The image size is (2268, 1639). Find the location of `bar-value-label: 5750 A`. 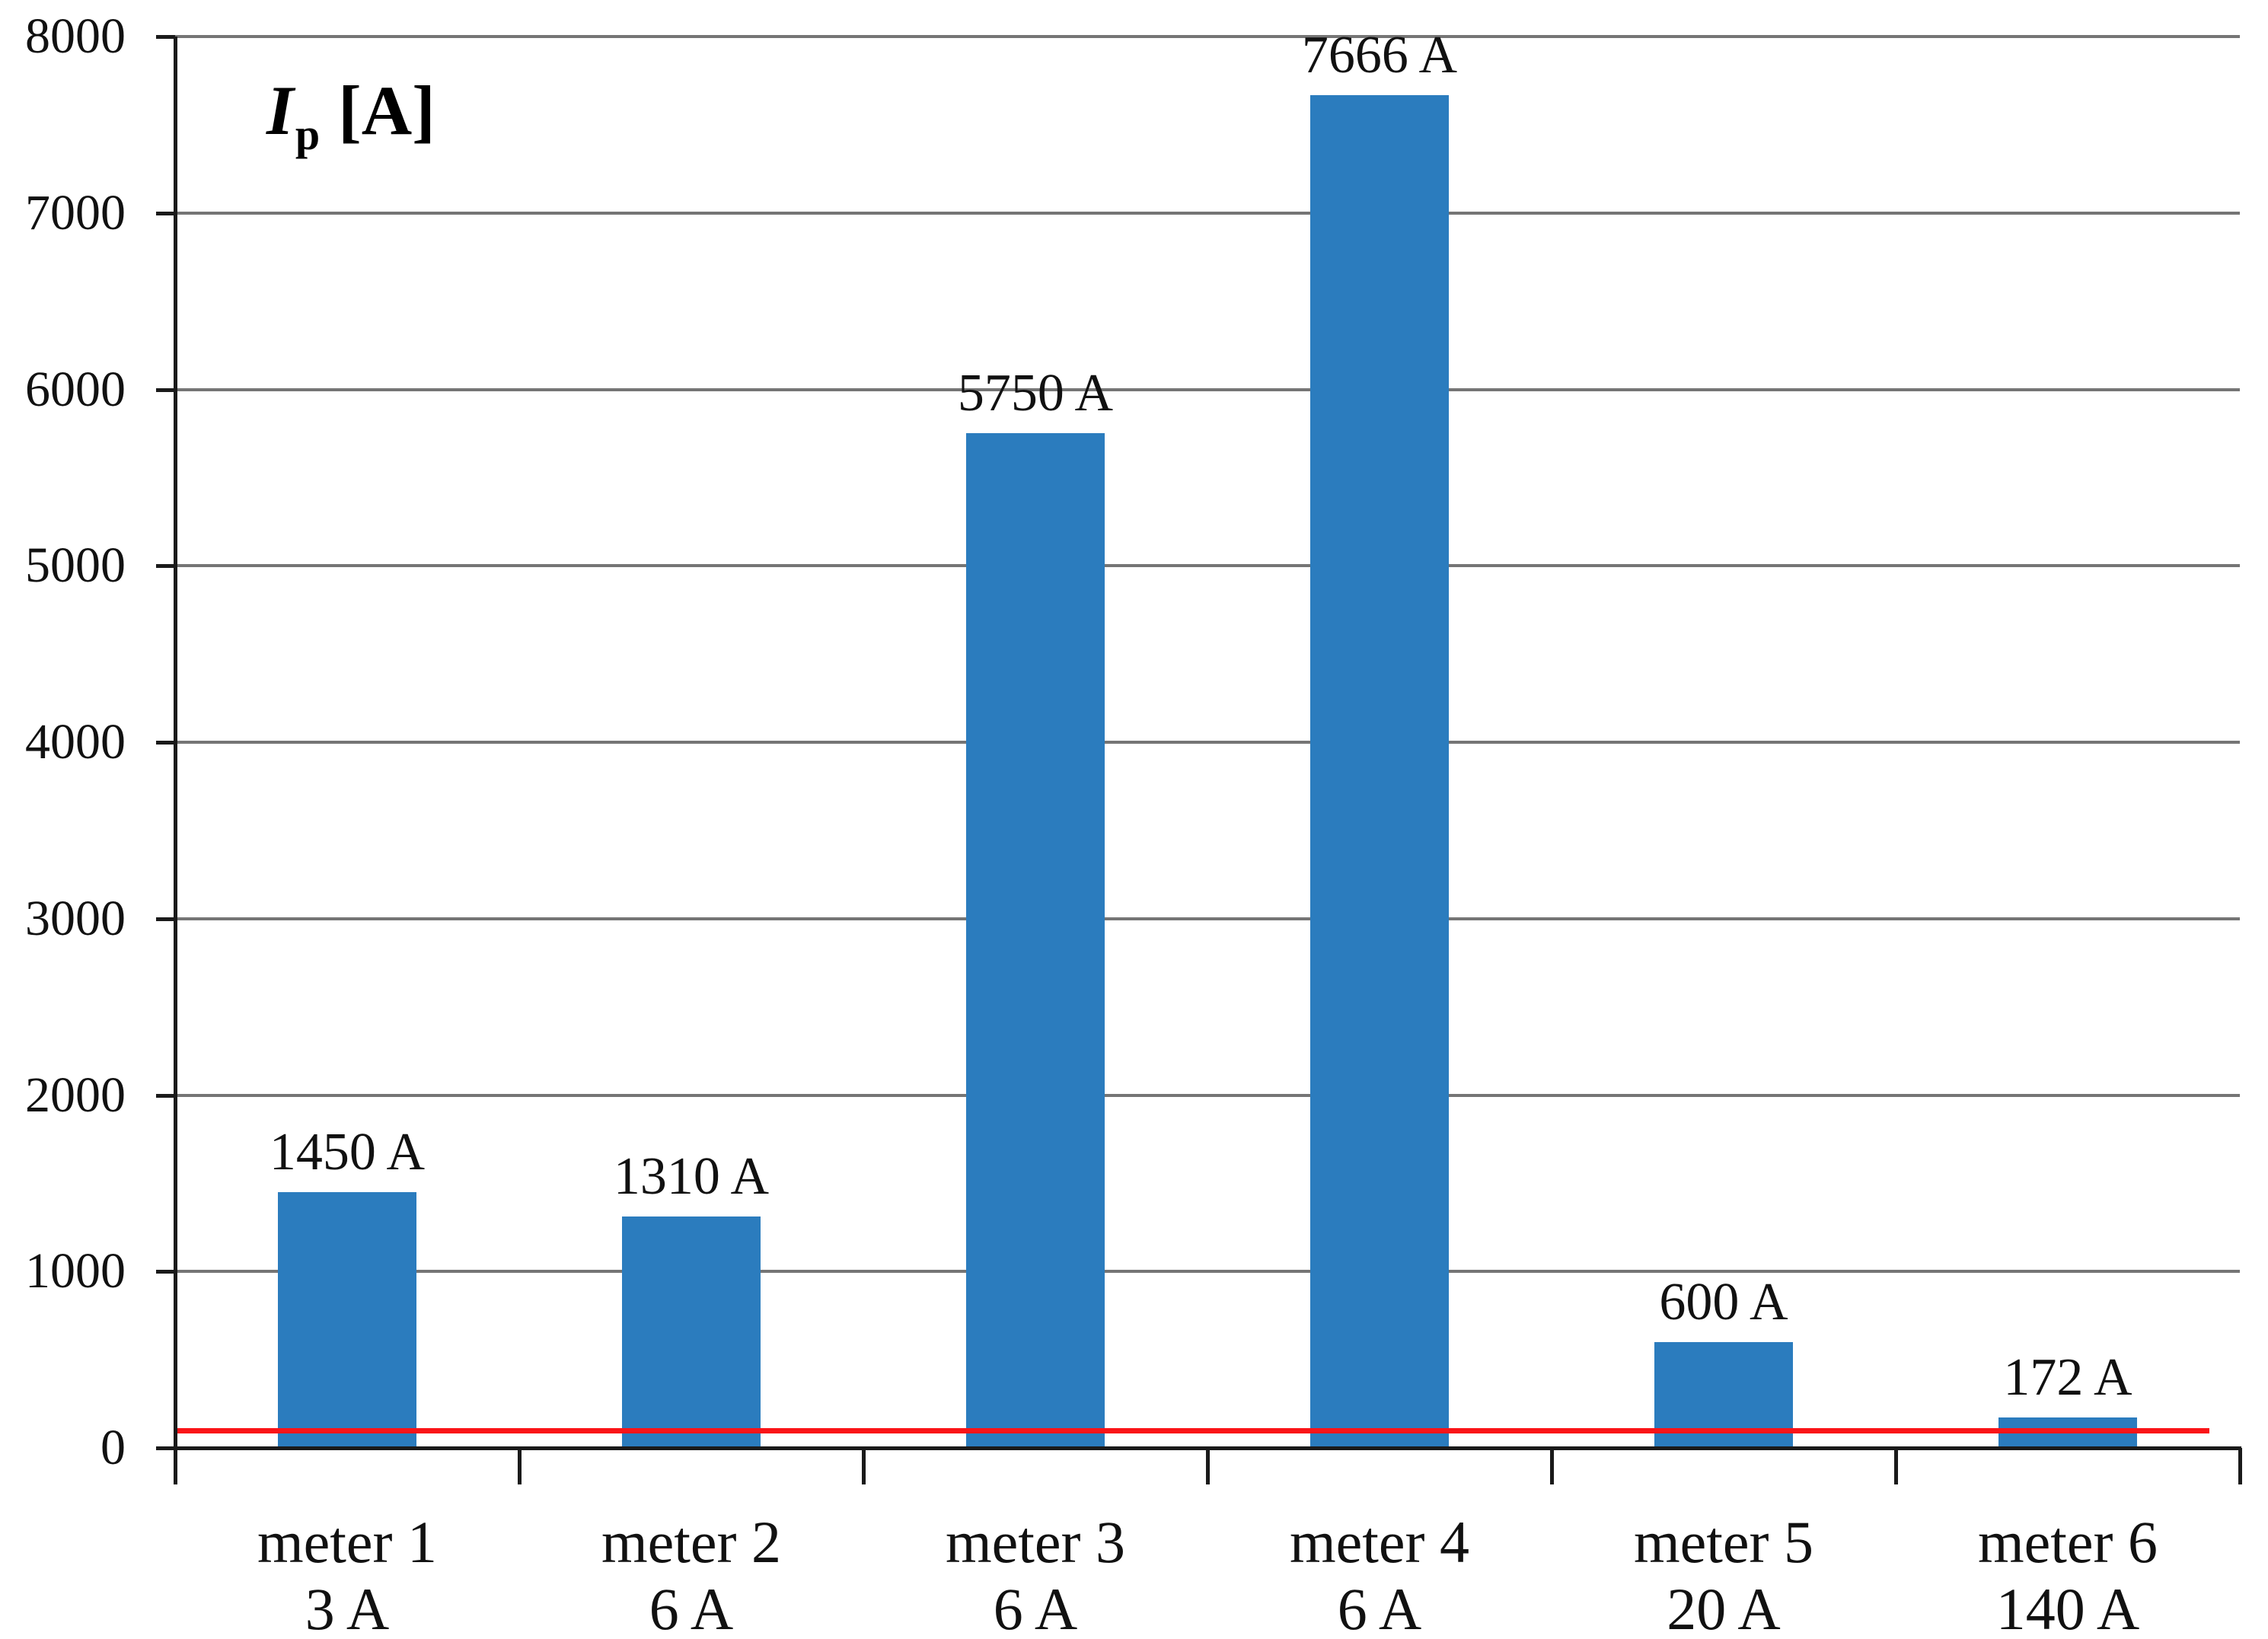

bar-value-label: 5750 A is located at coordinates (1035, 393).